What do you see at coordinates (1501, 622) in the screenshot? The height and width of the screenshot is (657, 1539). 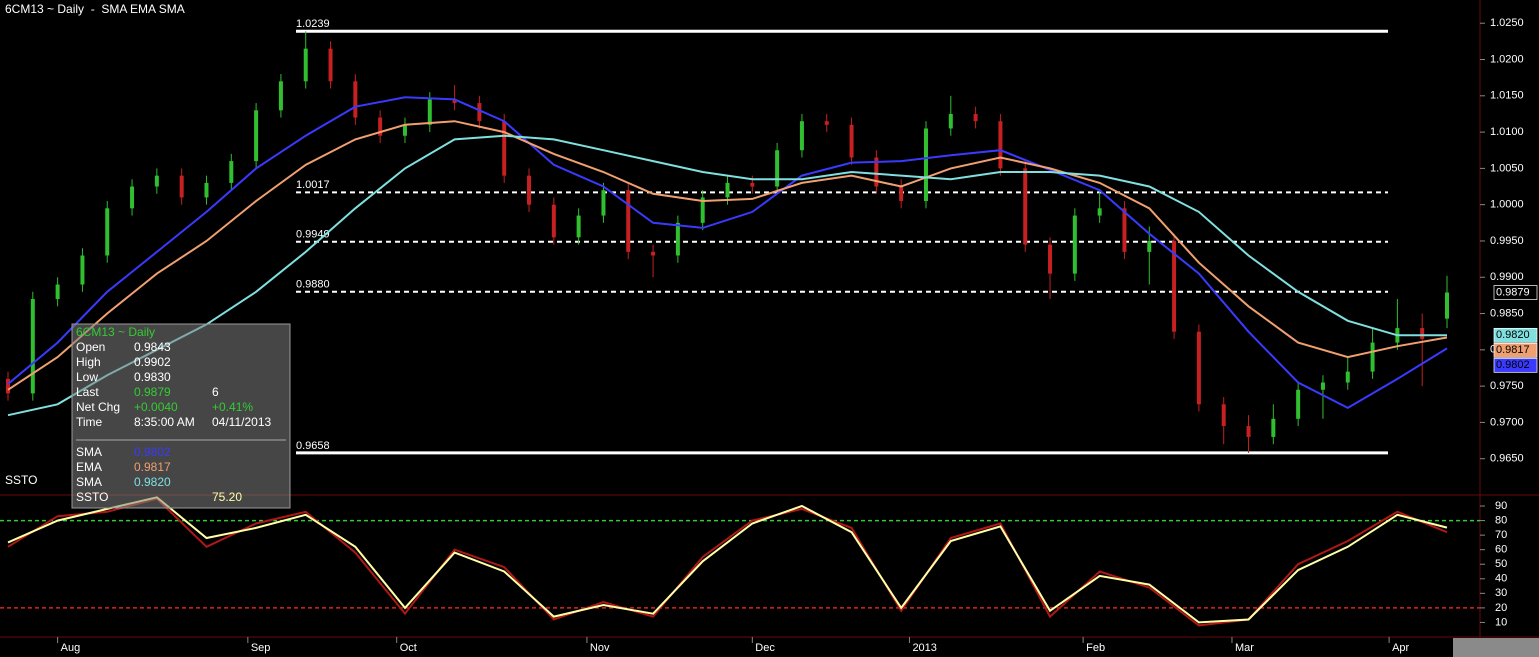 I see `y-tick-label: 10` at bounding box center [1501, 622].